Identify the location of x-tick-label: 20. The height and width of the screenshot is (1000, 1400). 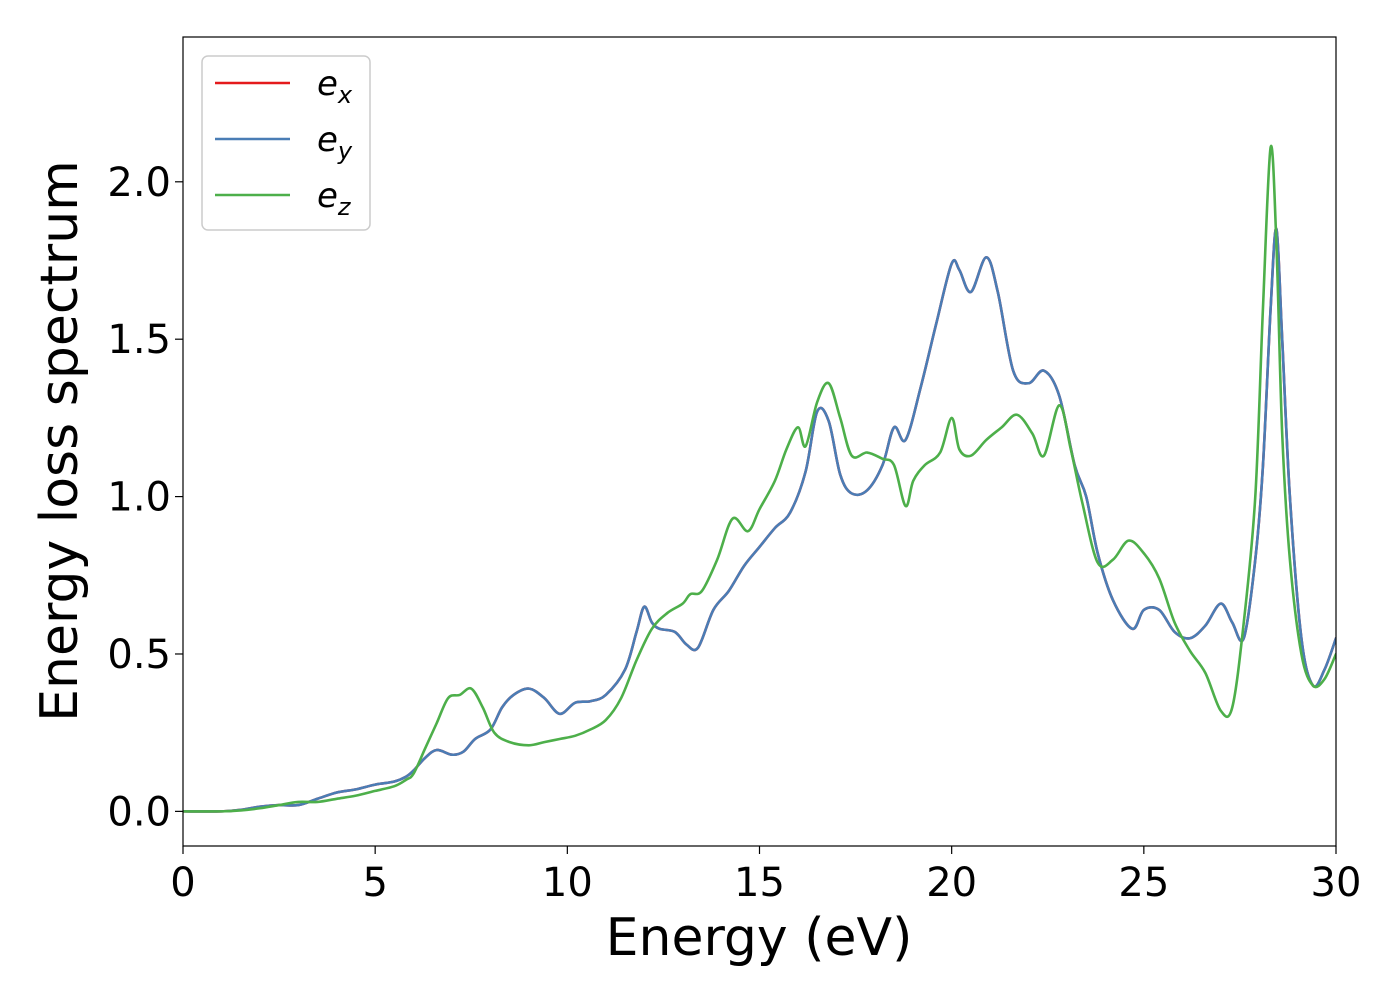
(951, 883).